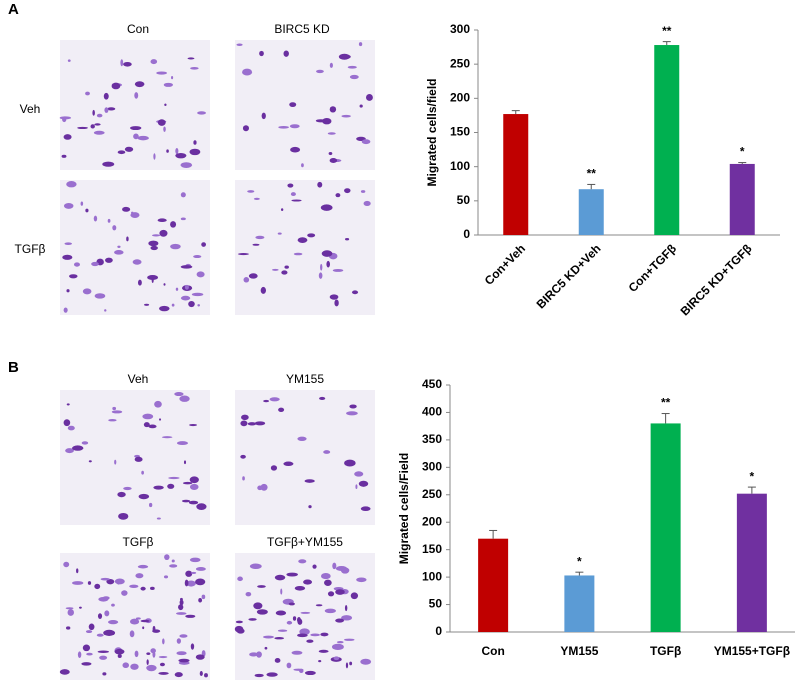 This screenshot has width=800, height=688. Describe the element at coordinates (460, 63) in the screenshot. I see `y-tick-label: 250` at that location.